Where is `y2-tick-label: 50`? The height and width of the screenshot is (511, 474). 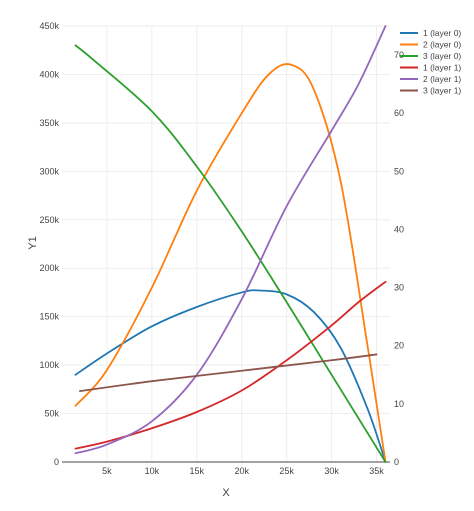
y2-tick-label: 50 is located at coordinates (399, 171).